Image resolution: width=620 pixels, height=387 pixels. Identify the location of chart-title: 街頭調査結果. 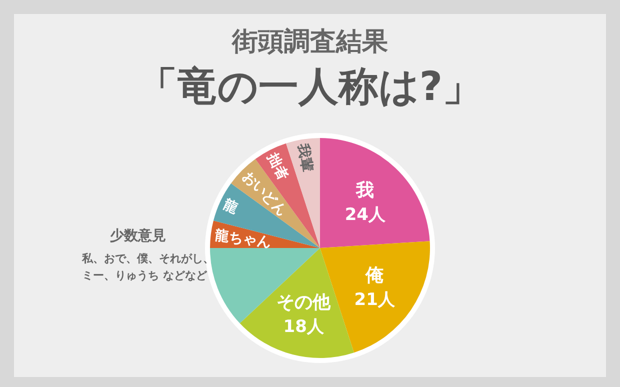
(309, 42).